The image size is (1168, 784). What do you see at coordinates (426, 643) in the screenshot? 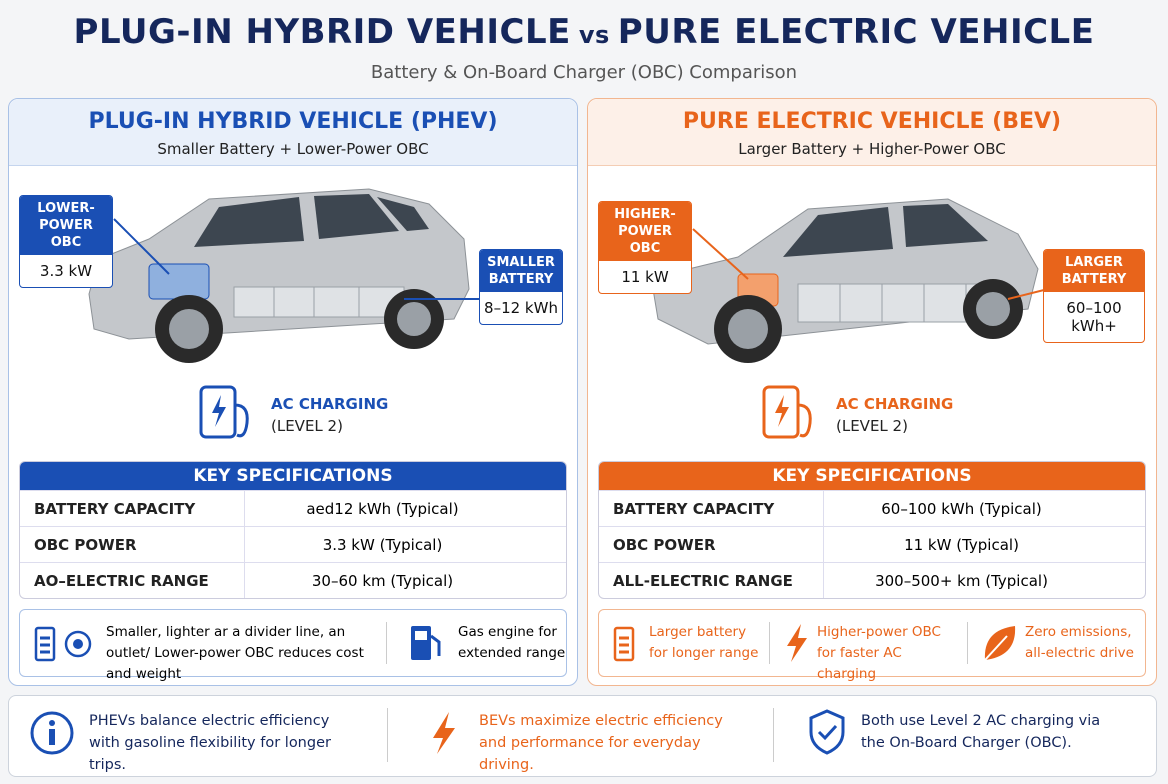
I see `pump-icon` at bounding box center [426, 643].